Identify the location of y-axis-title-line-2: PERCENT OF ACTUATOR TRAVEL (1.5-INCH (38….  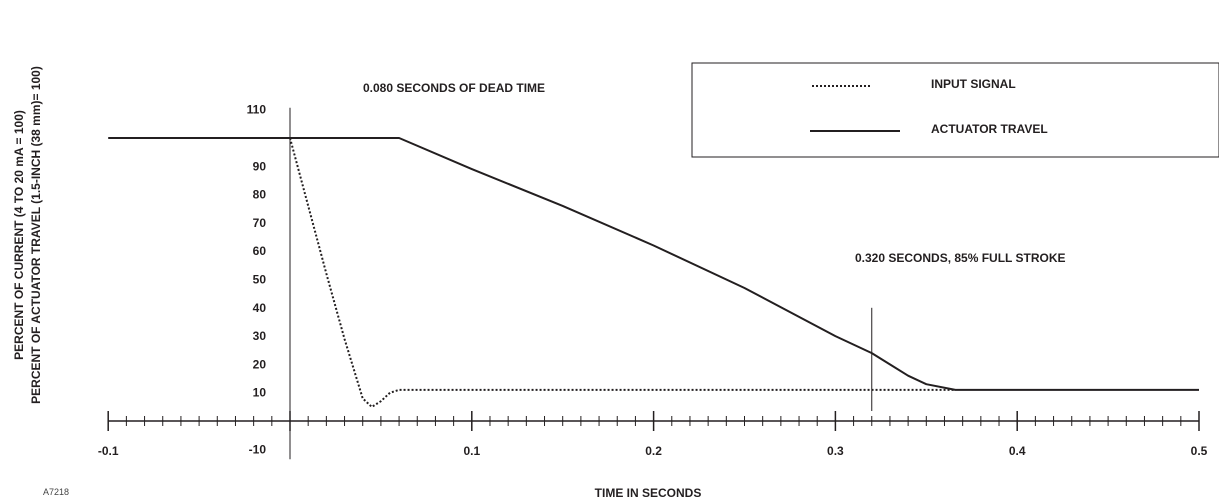
(36, 235).